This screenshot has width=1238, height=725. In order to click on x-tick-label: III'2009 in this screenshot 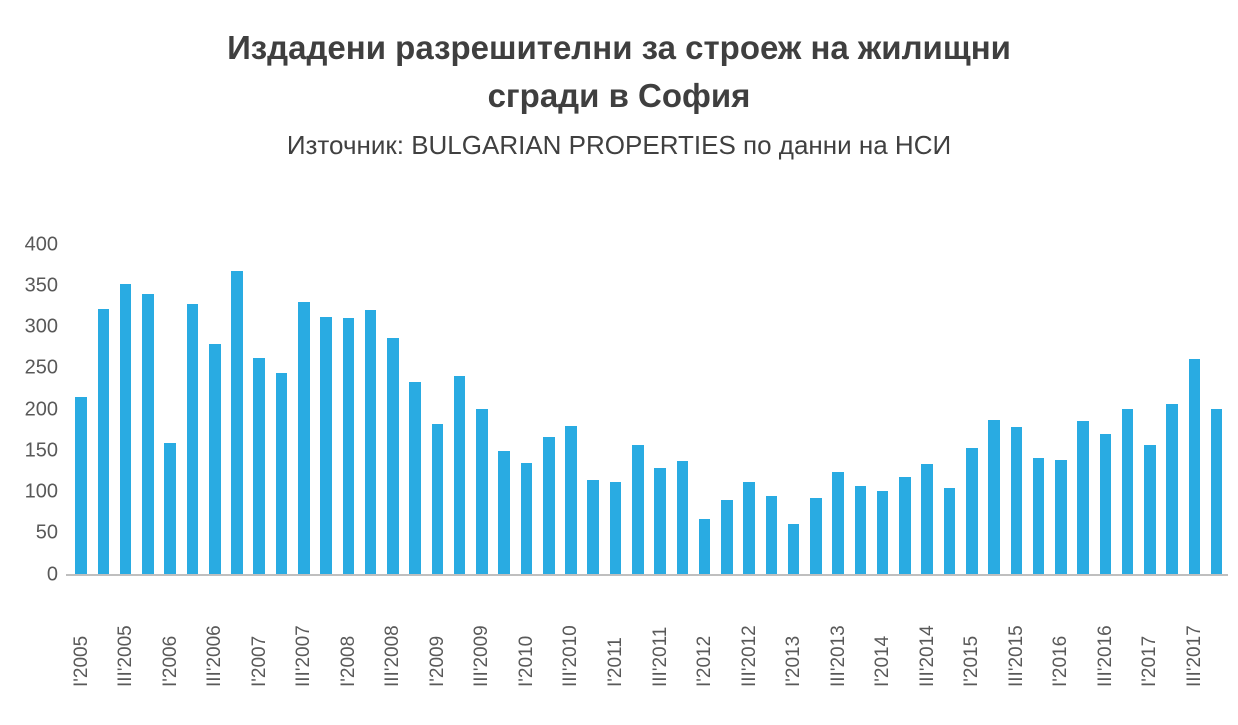, I will do `click(482, 655)`.